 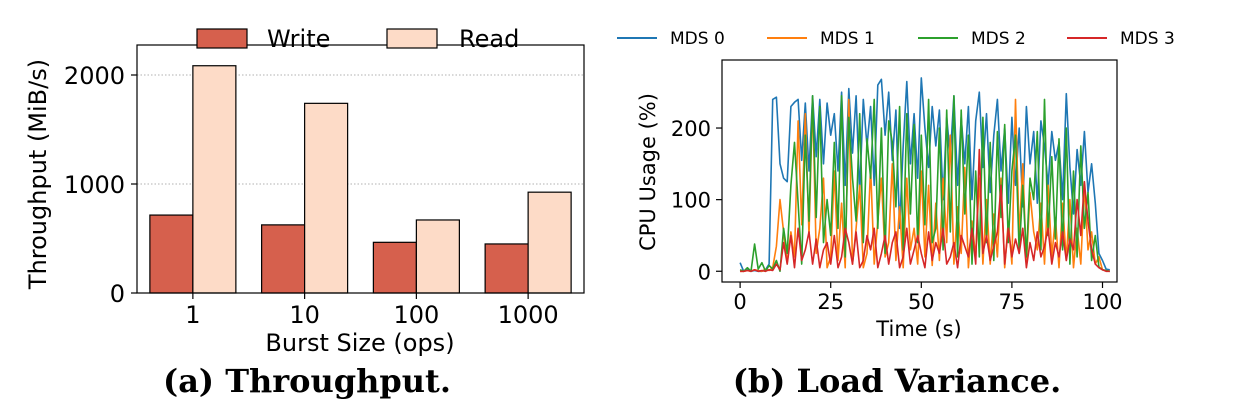 What do you see at coordinates (298, 39) in the screenshot?
I see `legend-label-write: Write` at bounding box center [298, 39].